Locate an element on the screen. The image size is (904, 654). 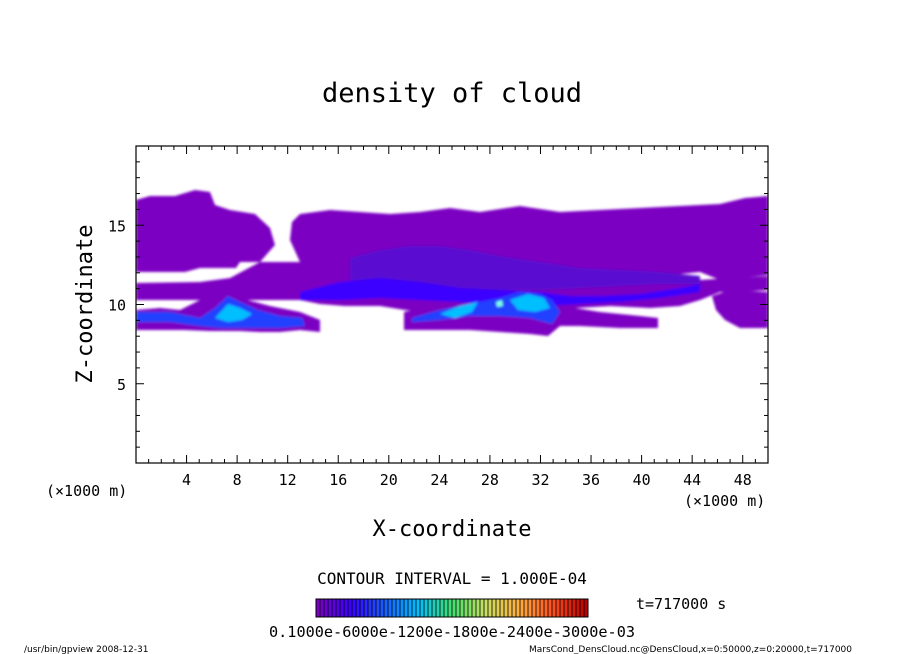
cloud-hot-left is located at coordinates (233, 313).